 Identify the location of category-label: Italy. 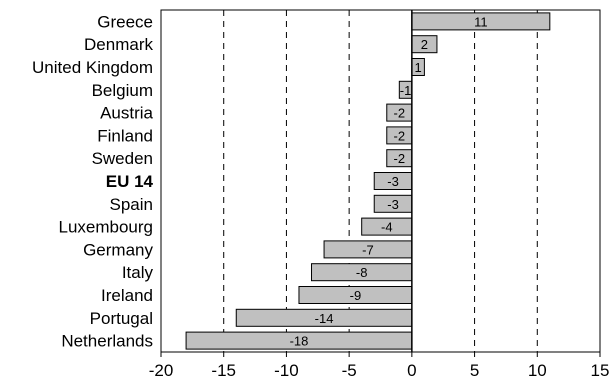
(138, 272).